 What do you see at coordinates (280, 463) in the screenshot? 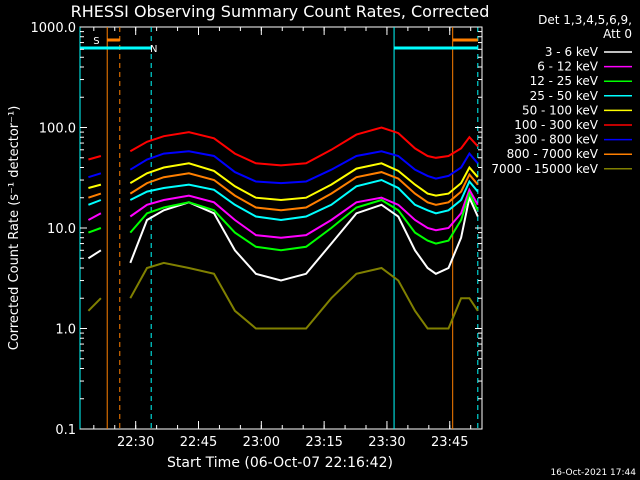
I see `x-axis-label: Start Time (06-Oct-07 22:16:42)` at bounding box center [280, 463].